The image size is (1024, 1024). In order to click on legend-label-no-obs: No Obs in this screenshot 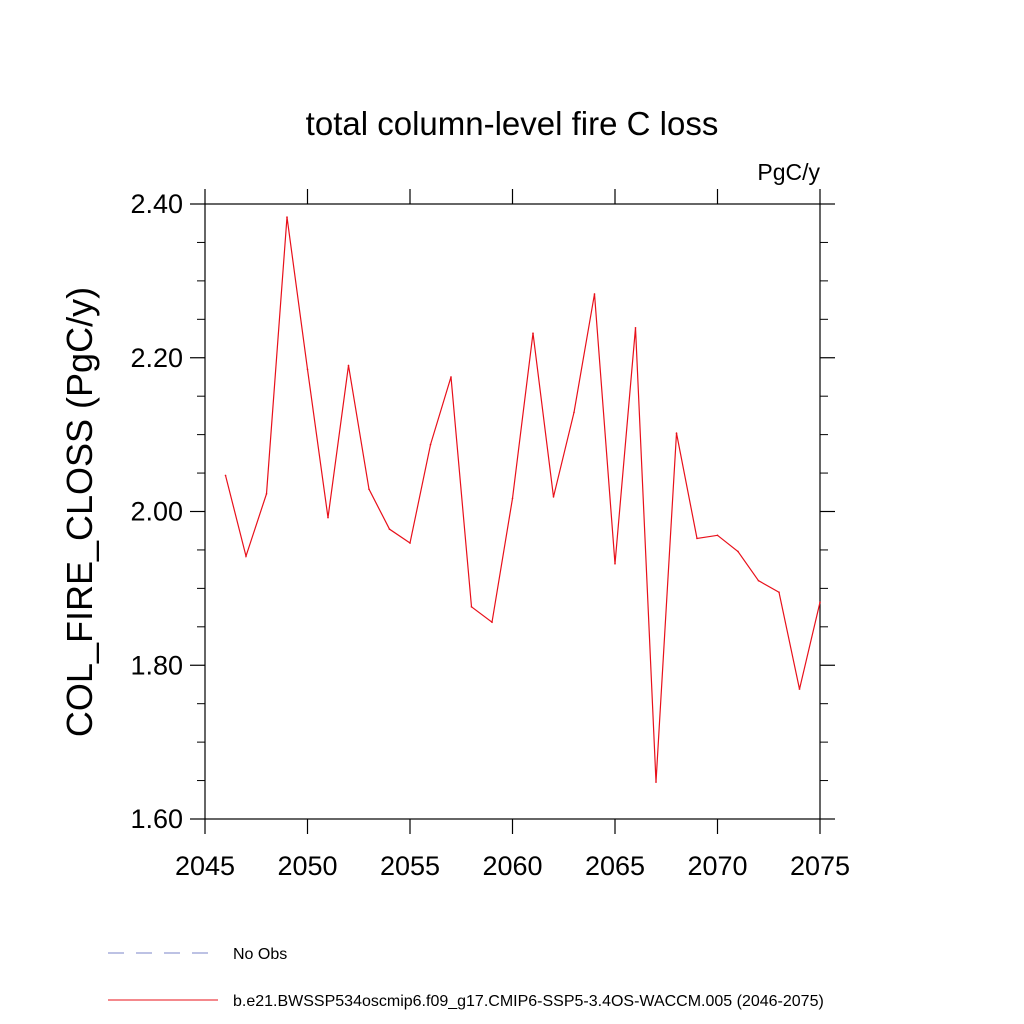, I will do `click(260, 954)`.